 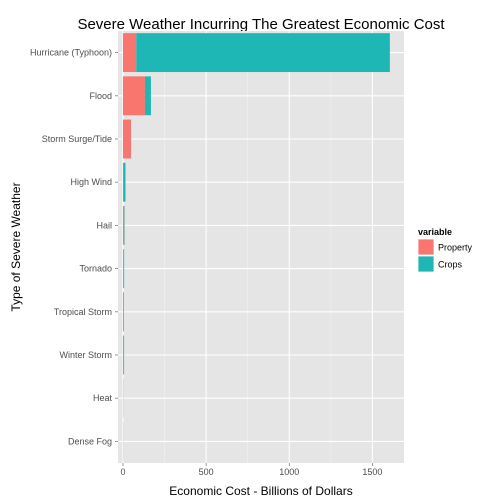 What do you see at coordinates (206, 472) in the screenshot?
I see `x-tick-label: 500` at bounding box center [206, 472].